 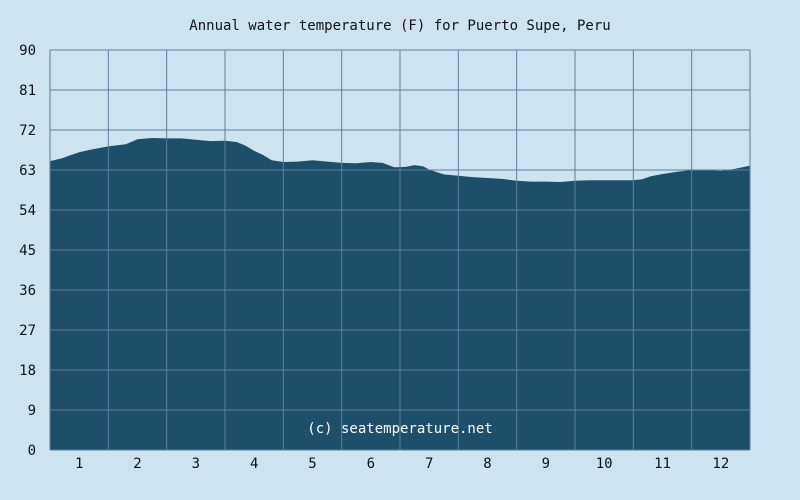 What do you see at coordinates (27, 91) in the screenshot?
I see `y-tick-label: 81` at bounding box center [27, 91].